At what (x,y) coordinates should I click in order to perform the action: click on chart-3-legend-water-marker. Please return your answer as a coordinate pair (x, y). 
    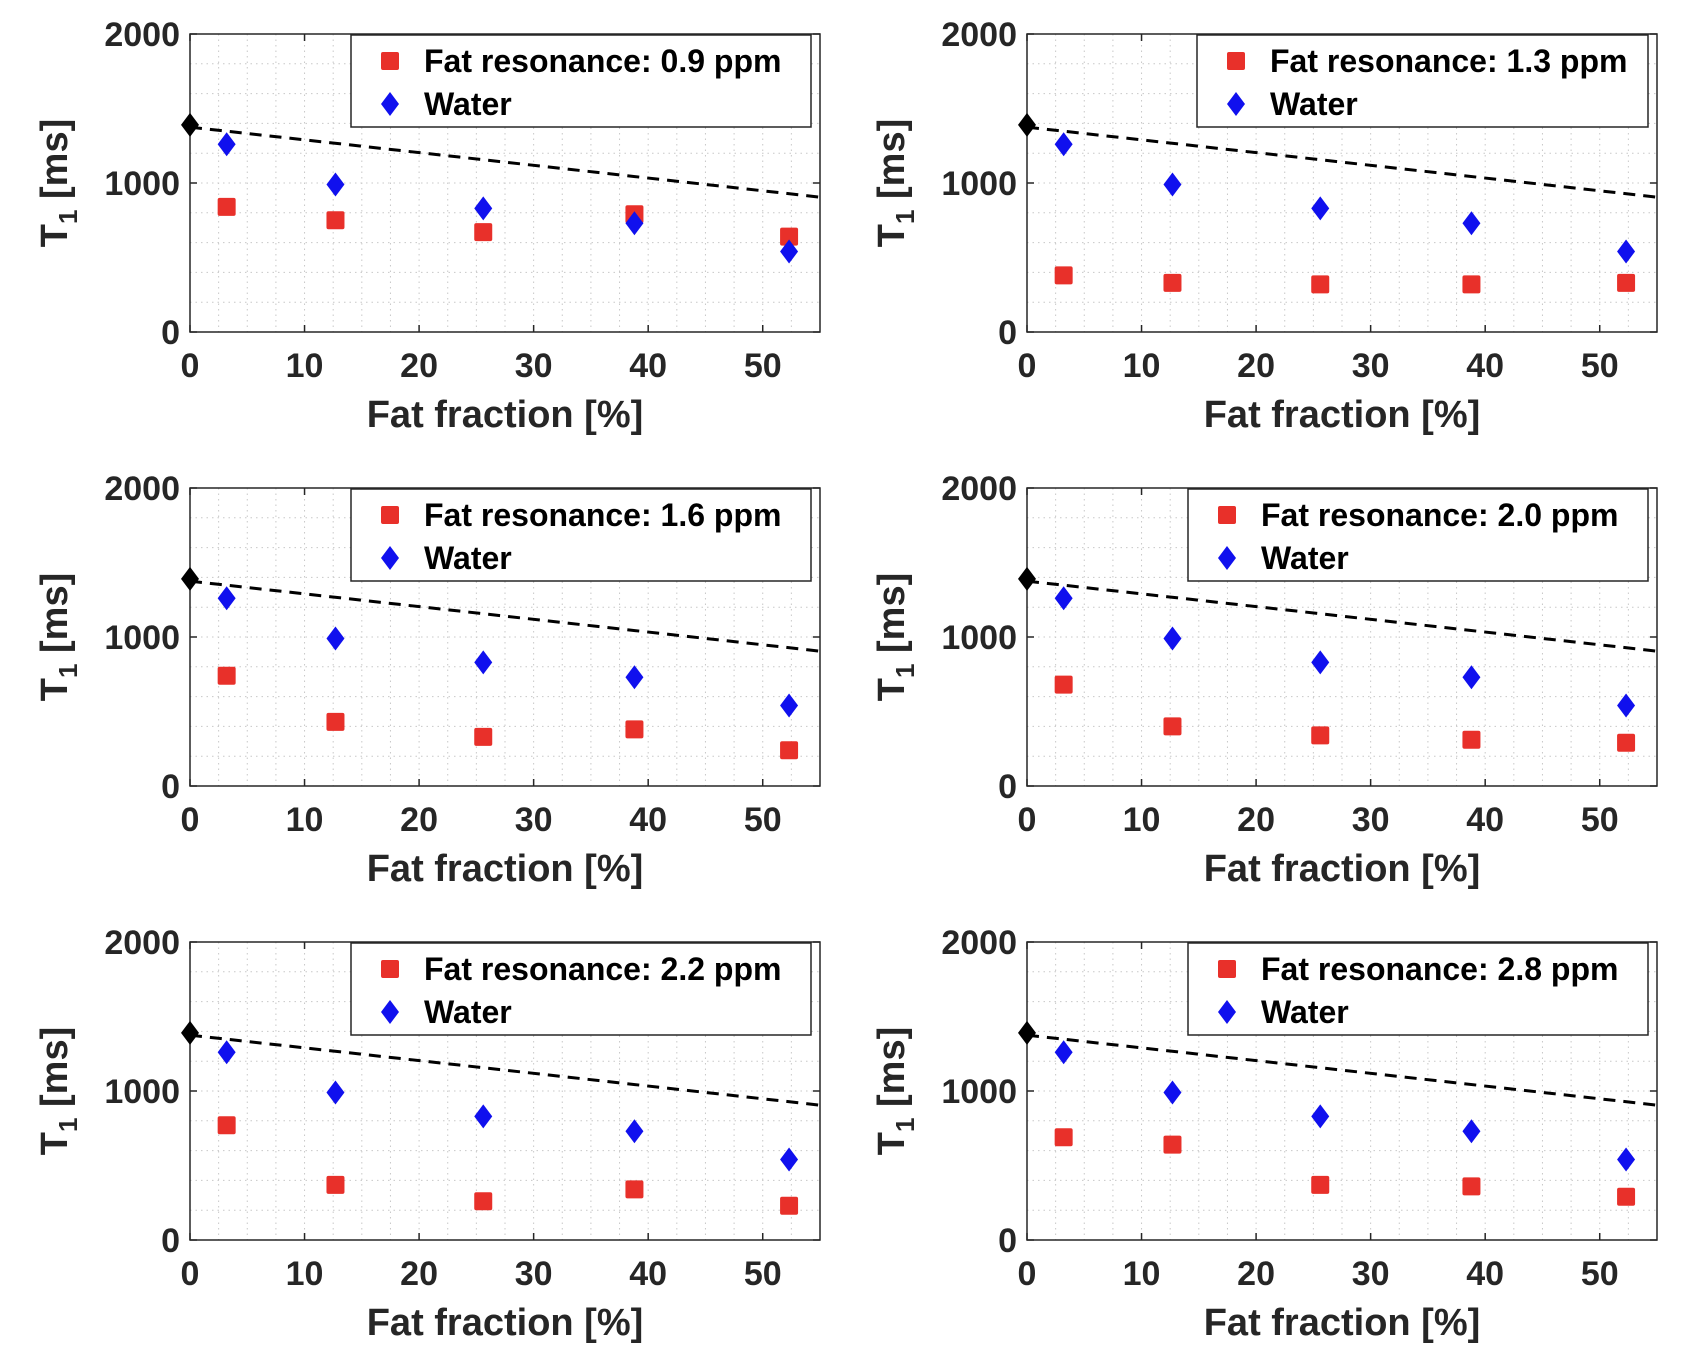
    Looking at the image, I should click on (390, 558).